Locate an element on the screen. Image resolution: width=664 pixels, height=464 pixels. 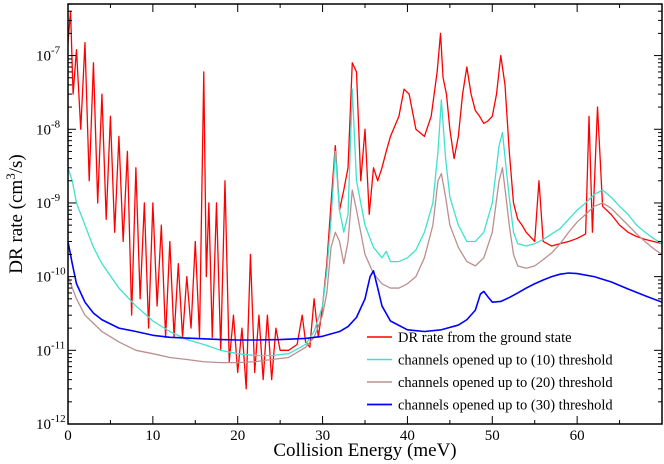
legend-label-3: channels opened up to (20) threshold is located at coordinates (505, 383).